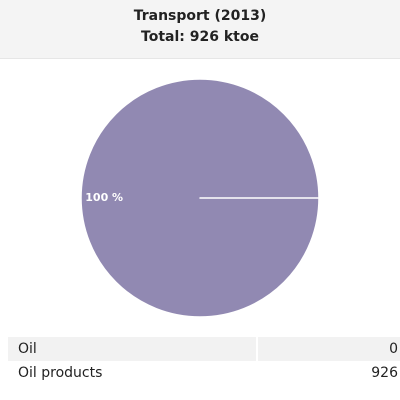 The height and width of the screenshot is (400, 400). Describe the element at coordinates (60, 373) in the screenshot. I see `row-label: Oil products` at that location.